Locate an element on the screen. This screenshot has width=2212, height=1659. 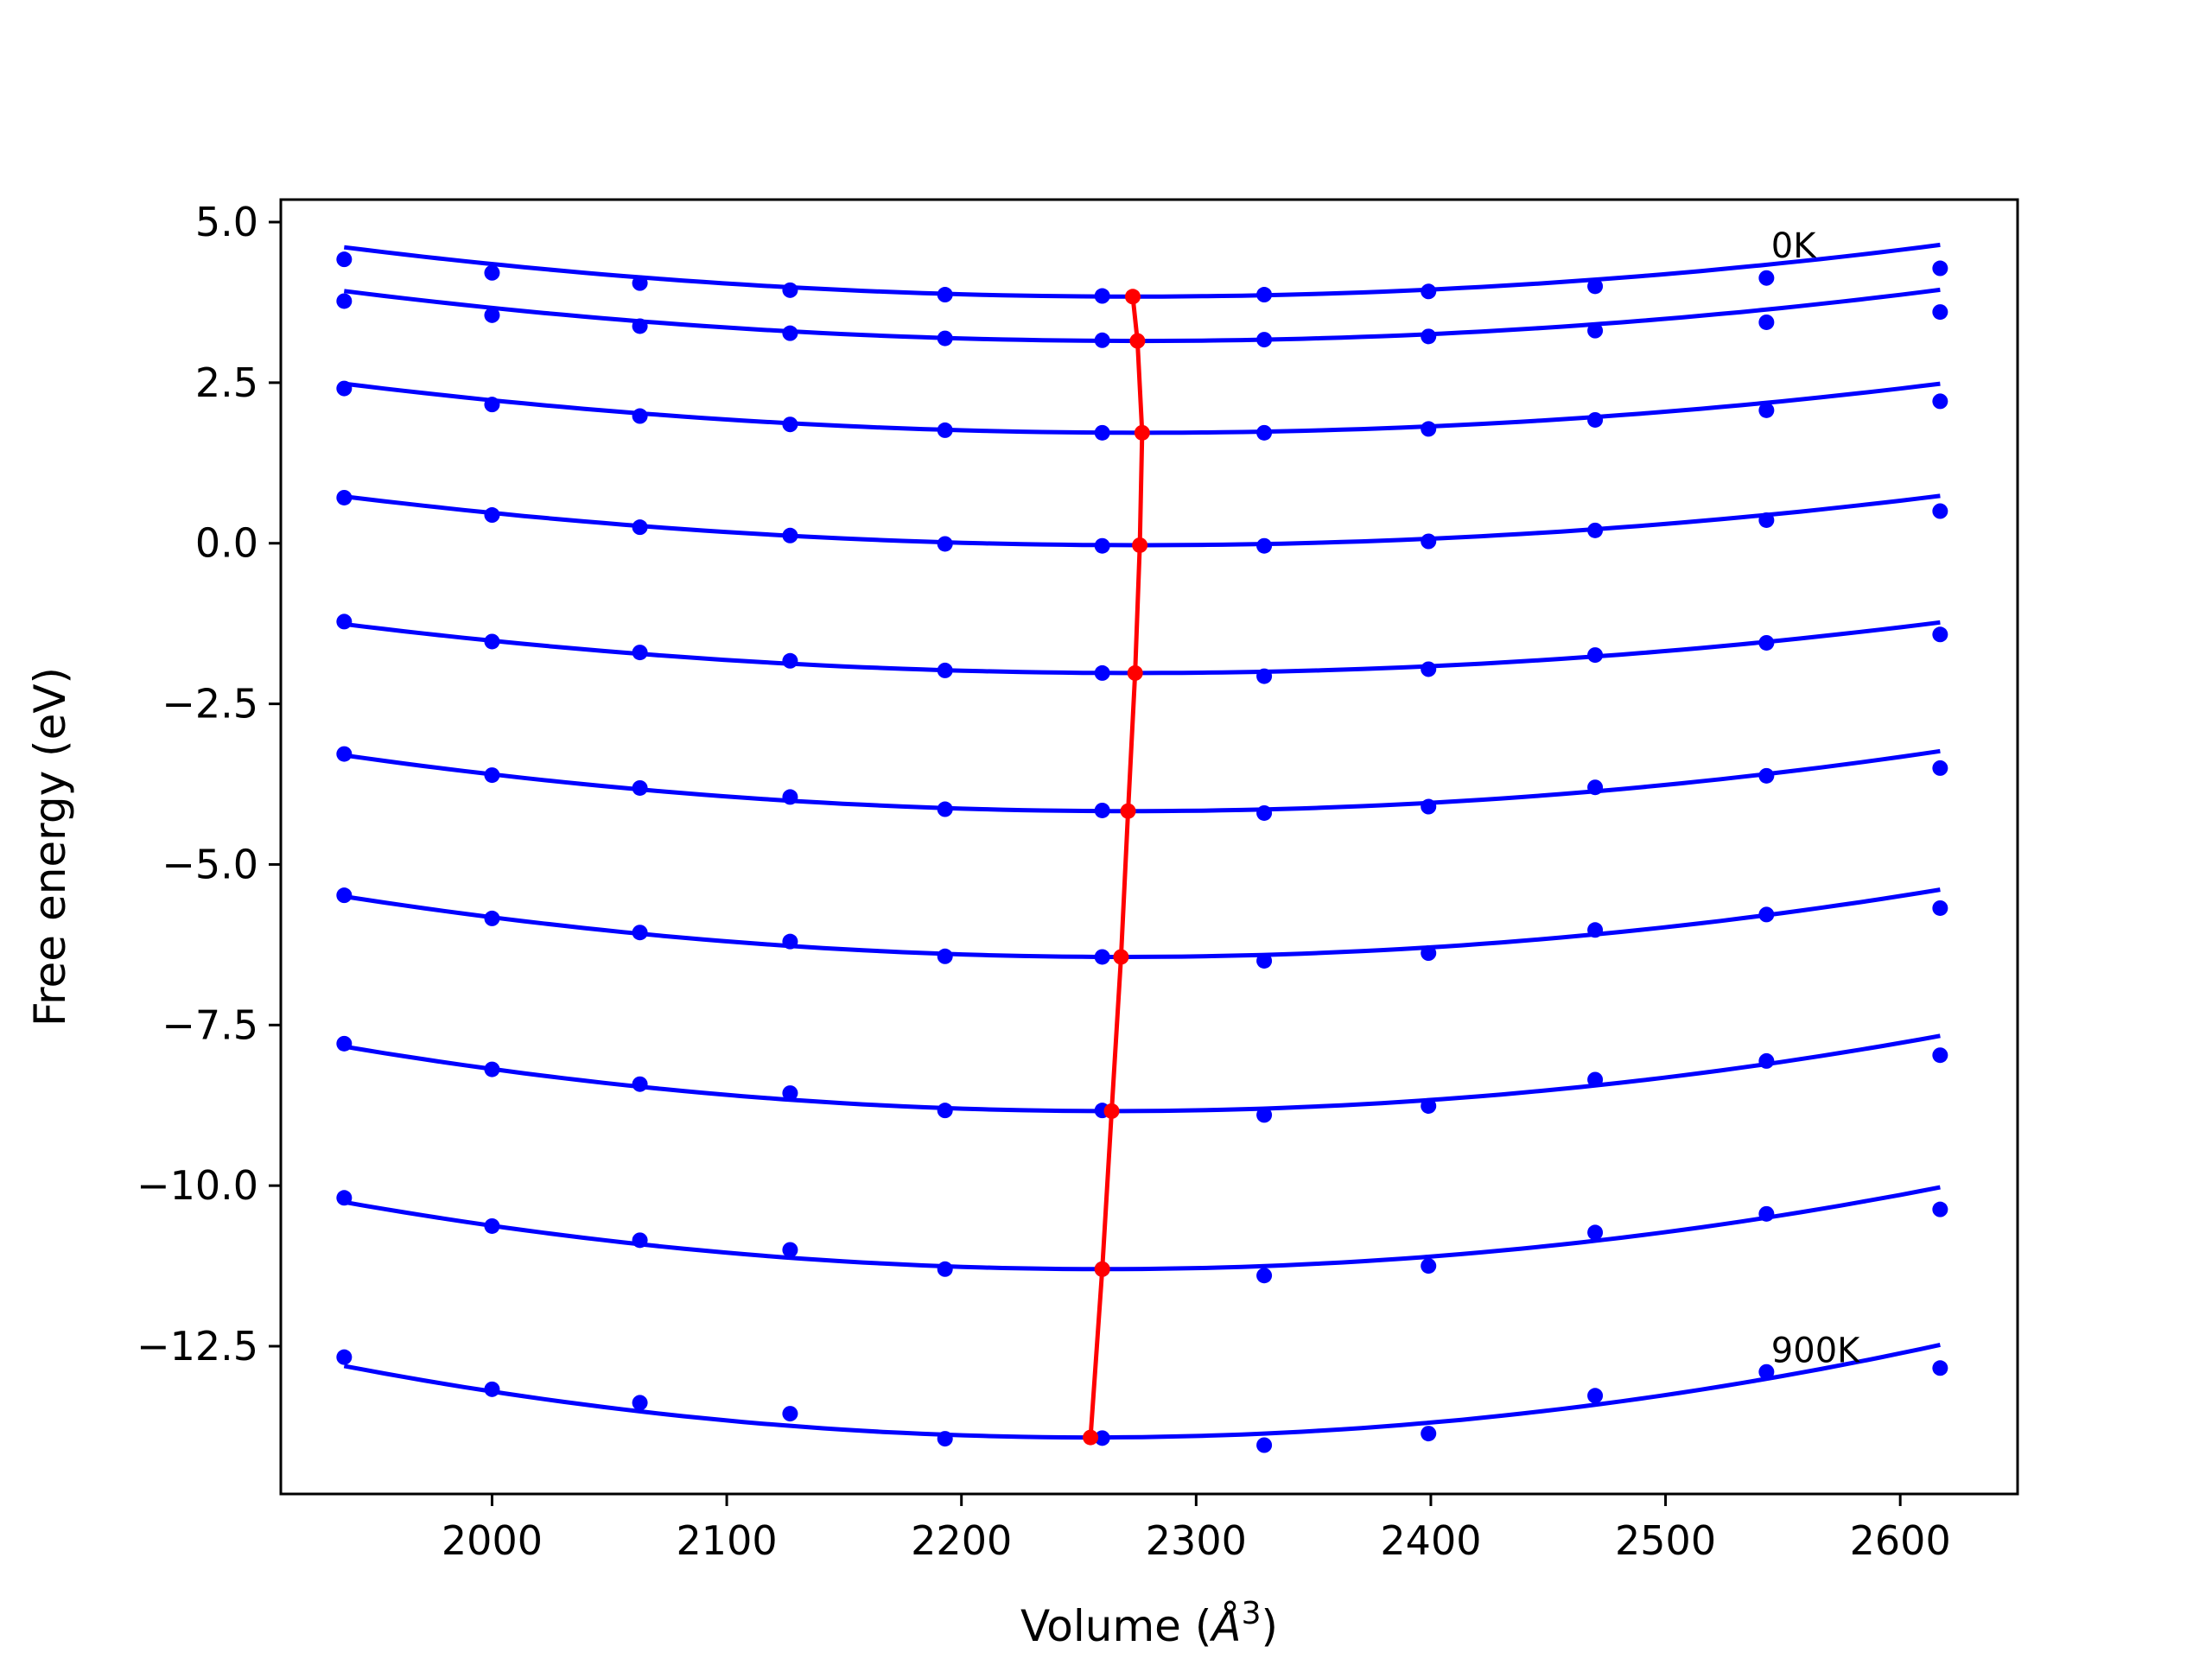
y-axis-ticks: 5.0 2.5 0.0 −2.5 −5.0 −7.5 −10.0 −12.5 is located at coordinates (209, 784).